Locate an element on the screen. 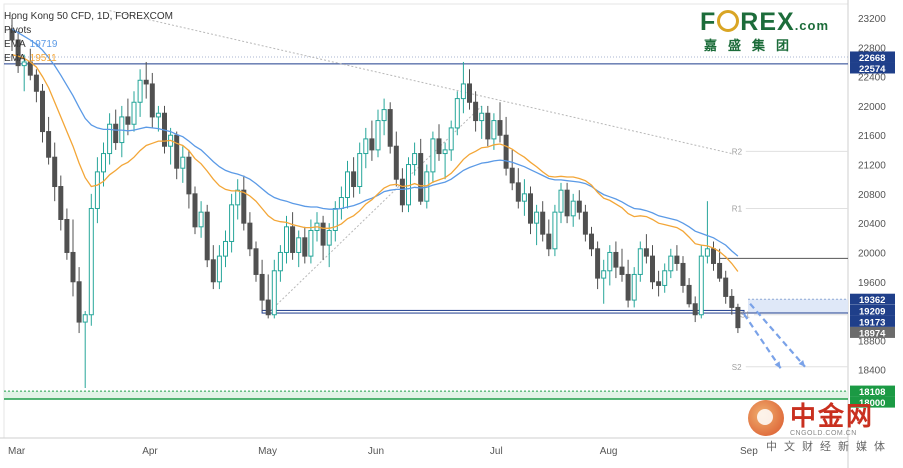 This screenshot has height=468, width=903. cngold-watermark: 中金网 CNGOLD.COM.CN 中文财经新媒体 is located at coordinates (823, 427).